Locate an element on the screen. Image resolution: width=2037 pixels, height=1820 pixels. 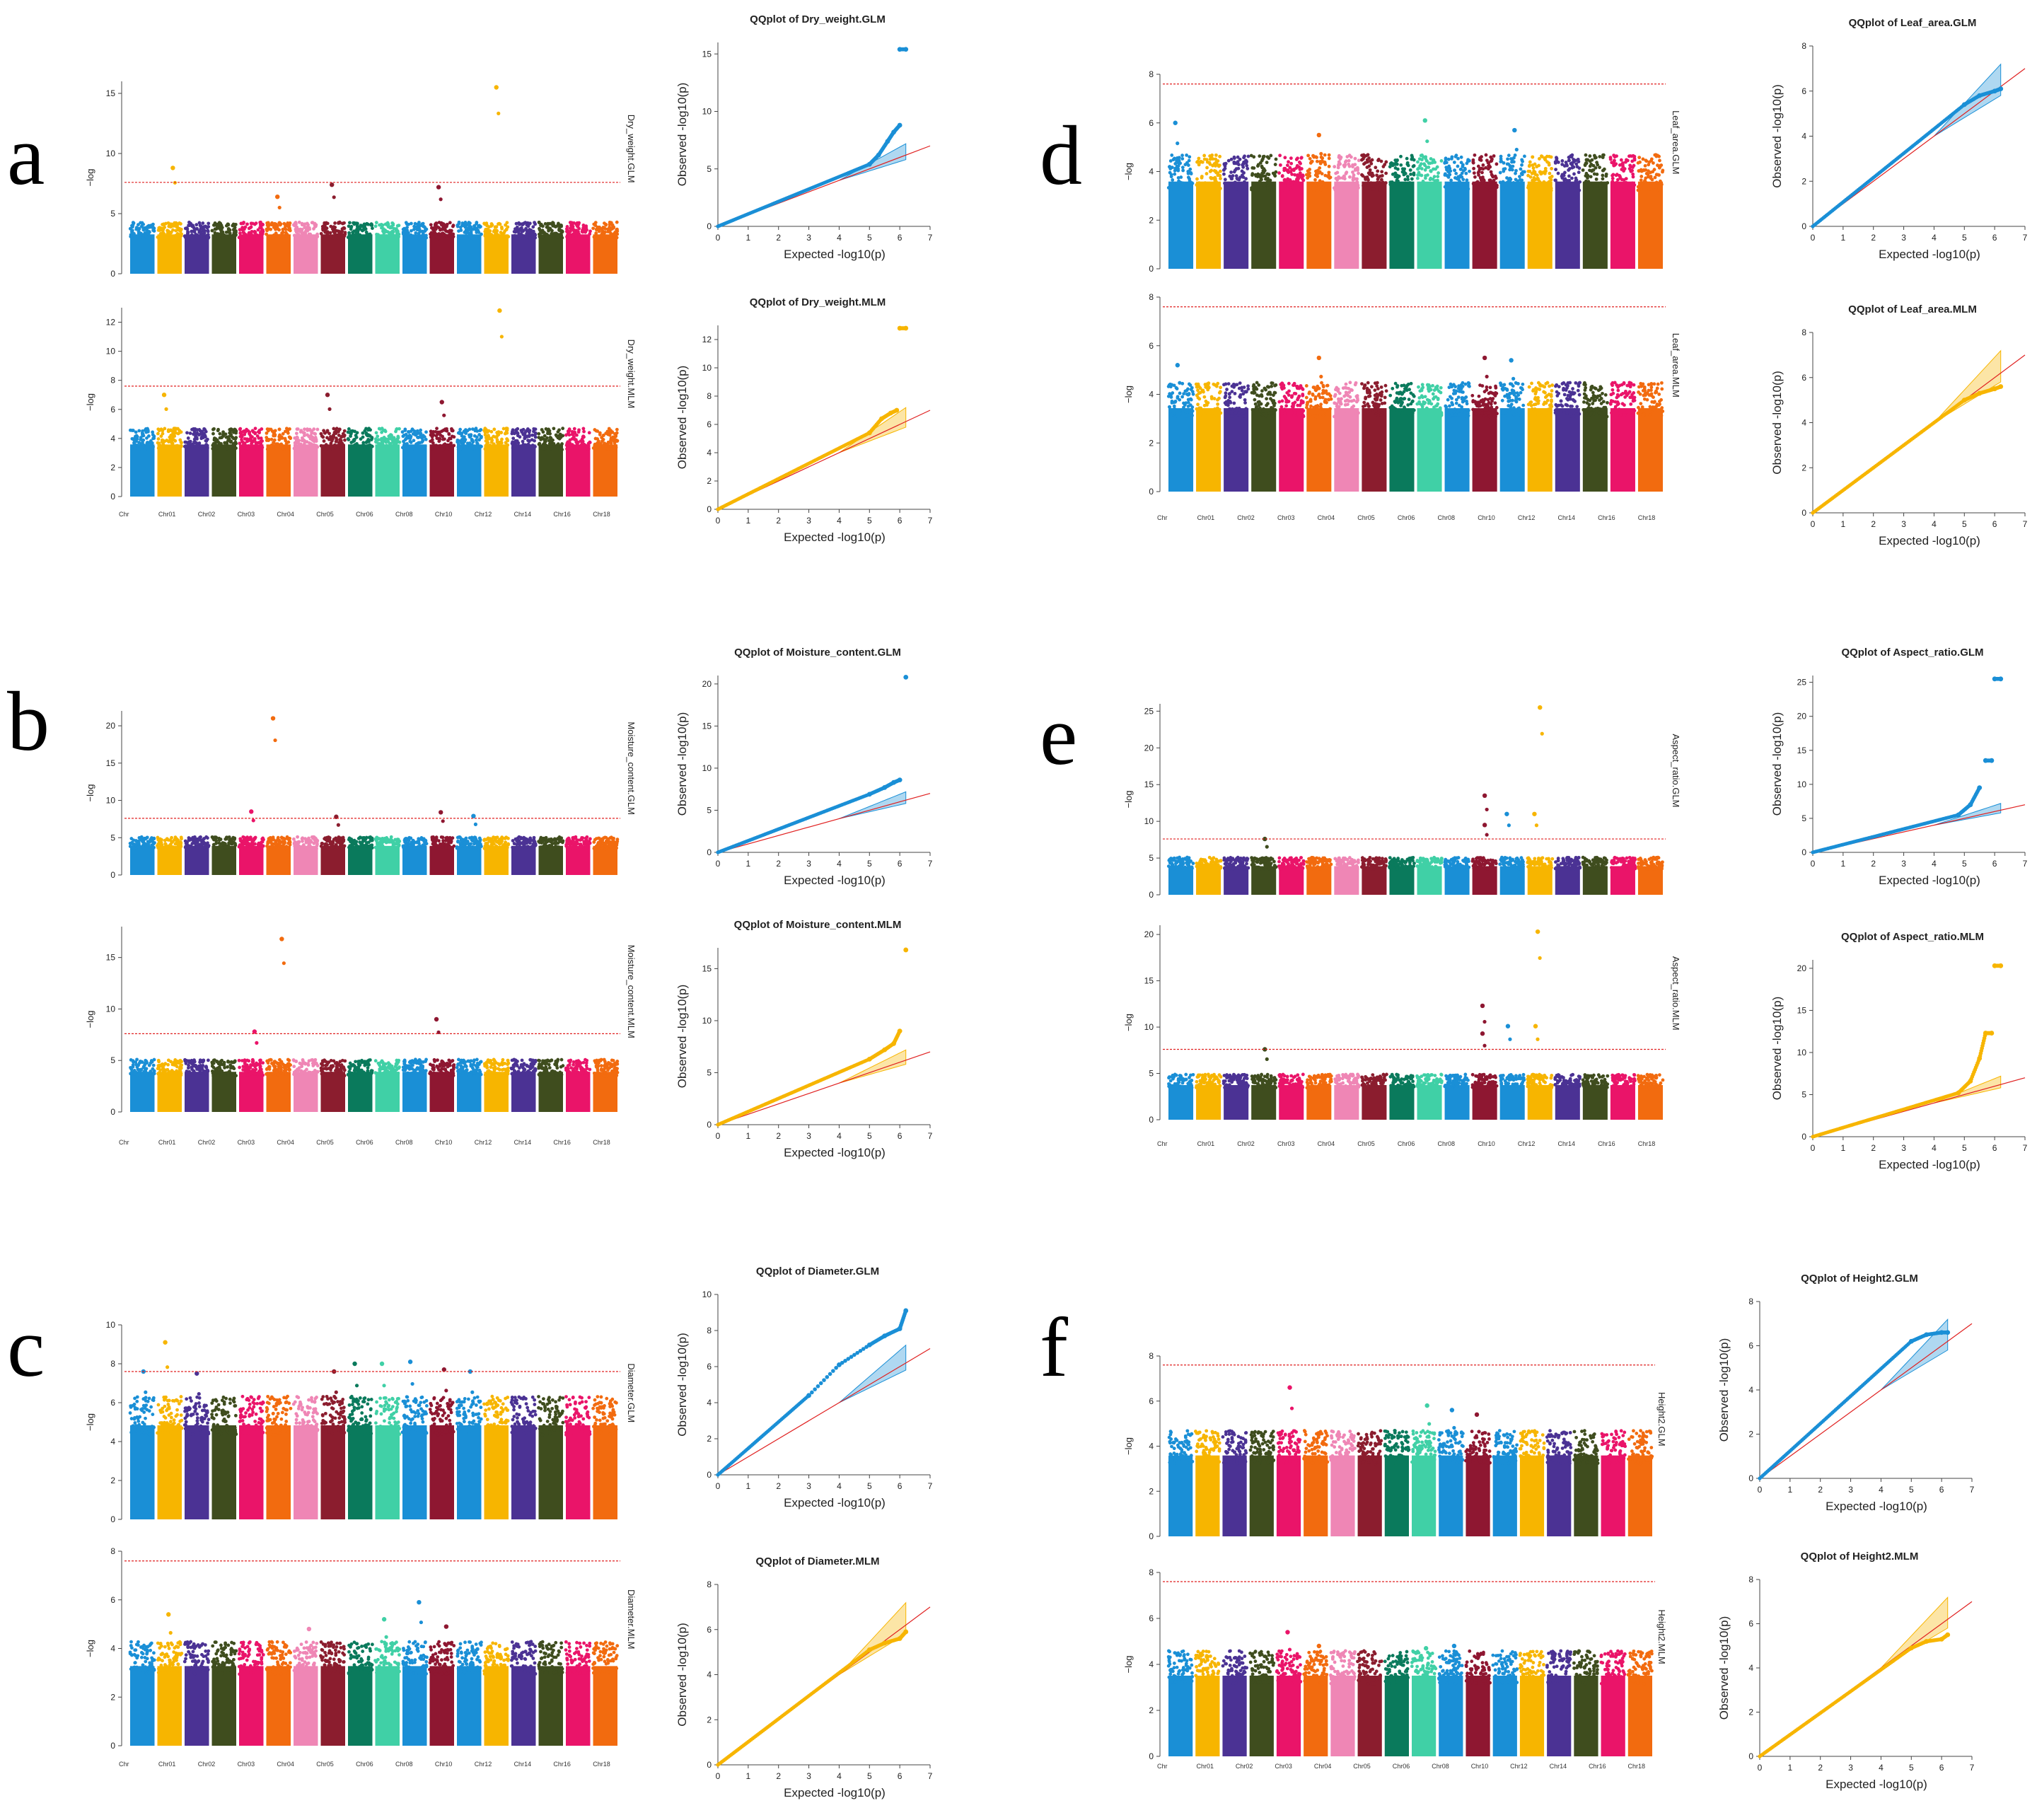
chromosome-label: Chr10 is located at coordinates (444, 514).